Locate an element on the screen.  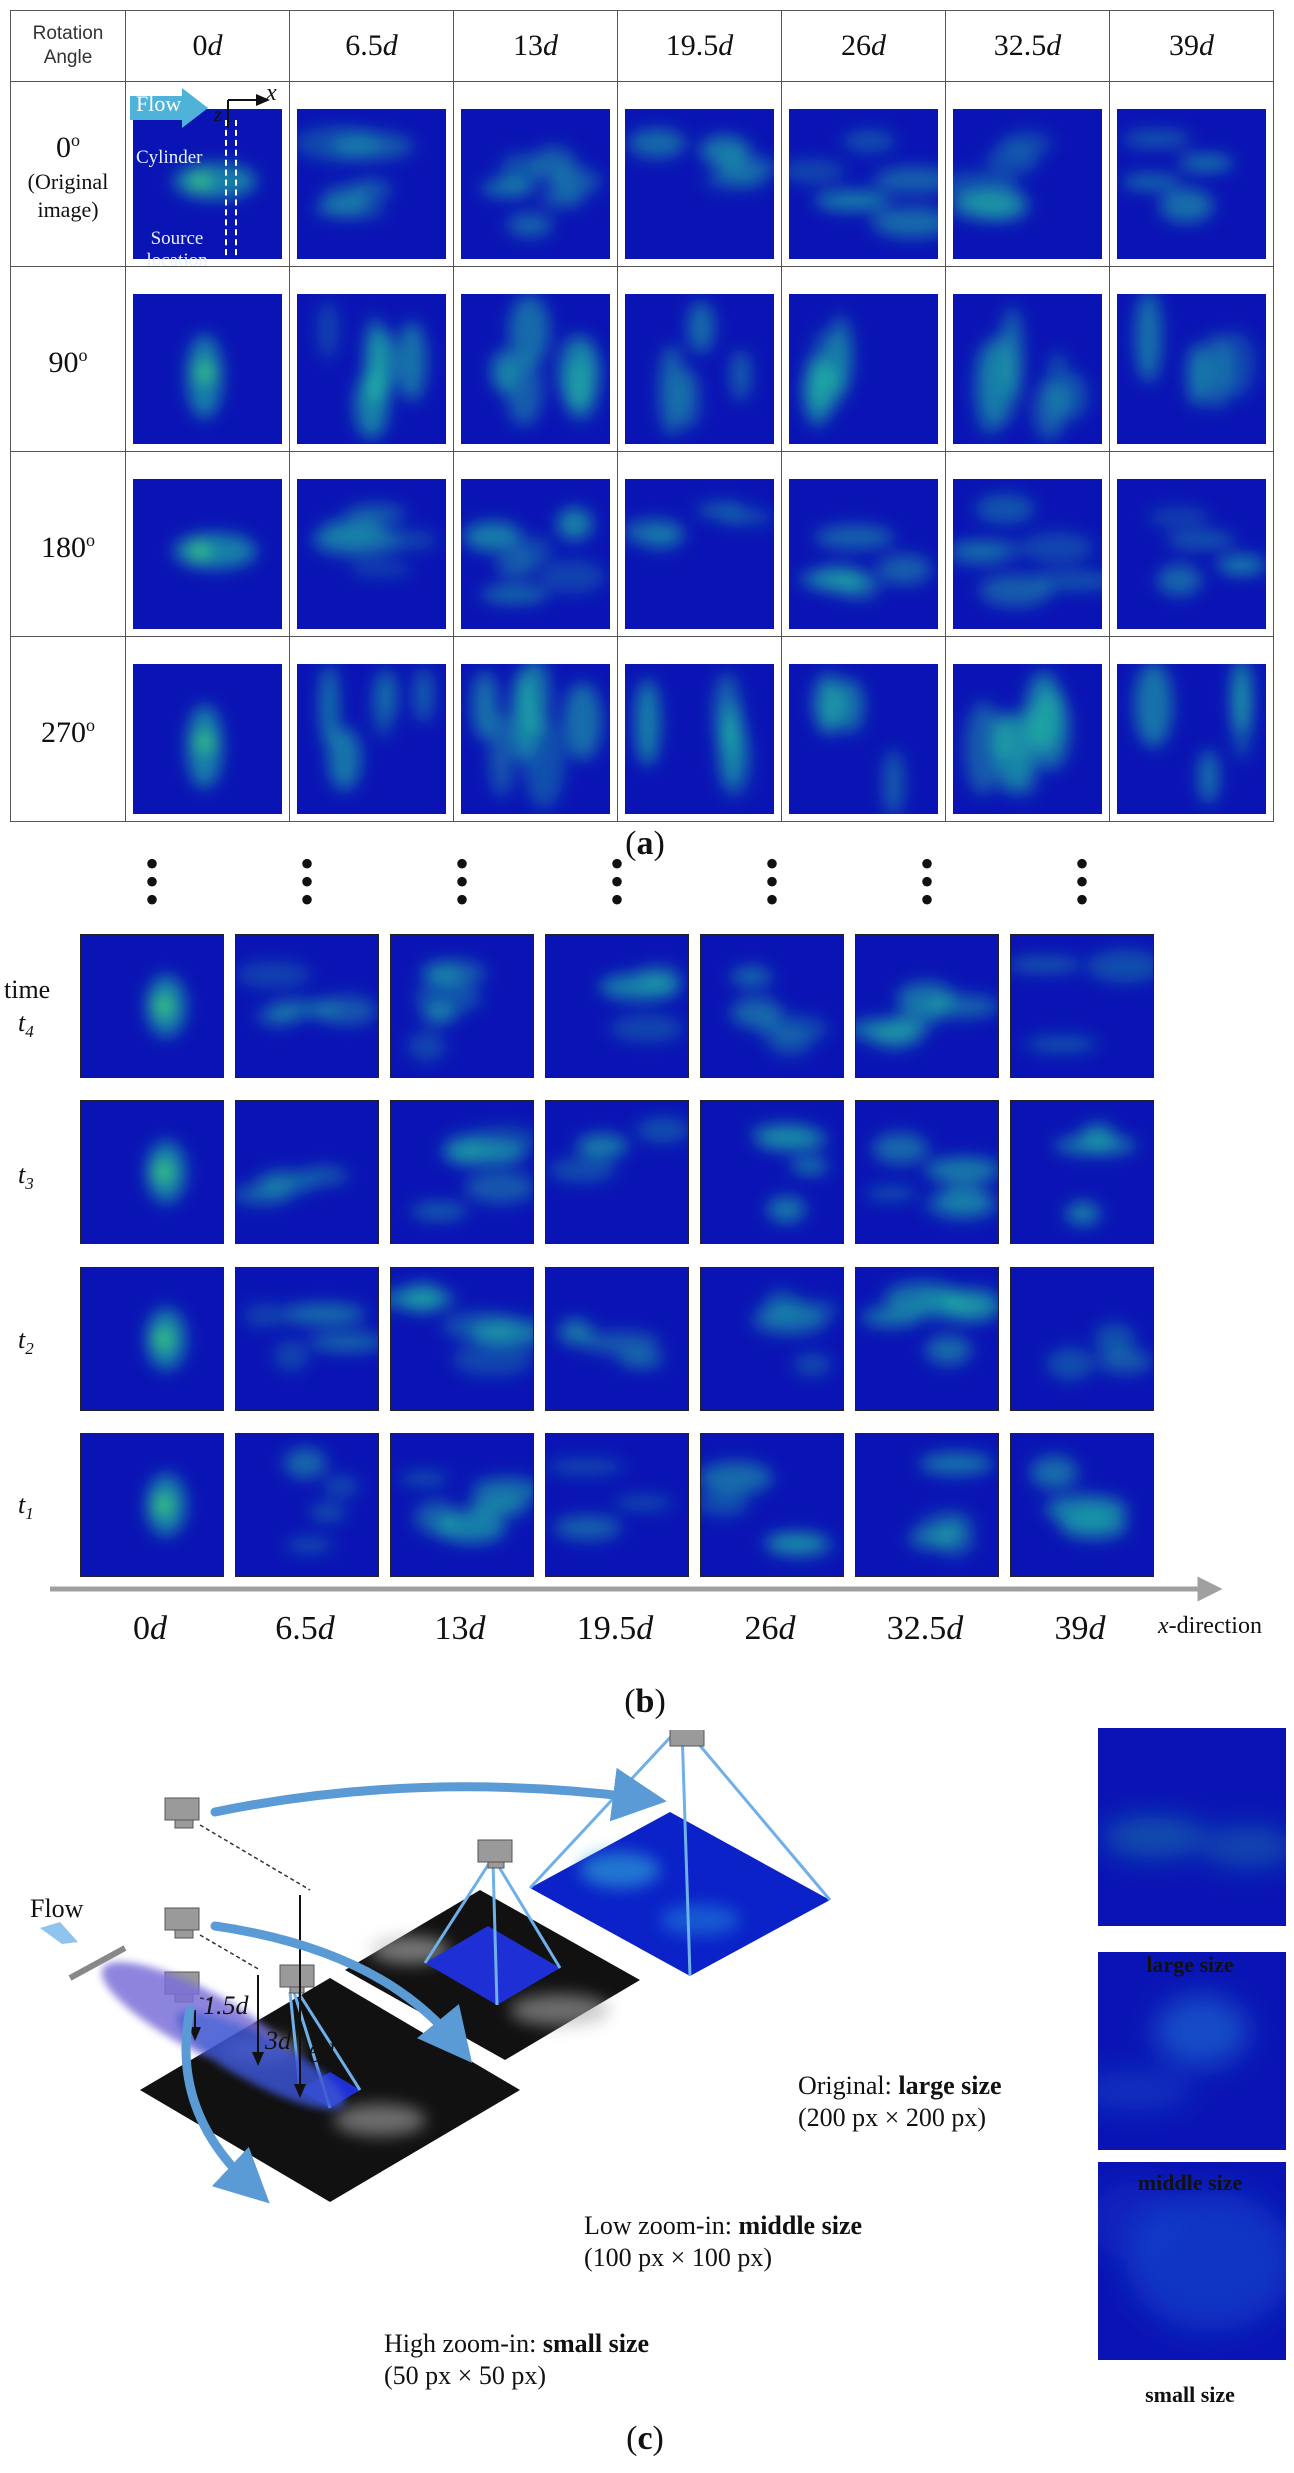
cylinder-label: Cylinder is located at coordinates (169, 157).